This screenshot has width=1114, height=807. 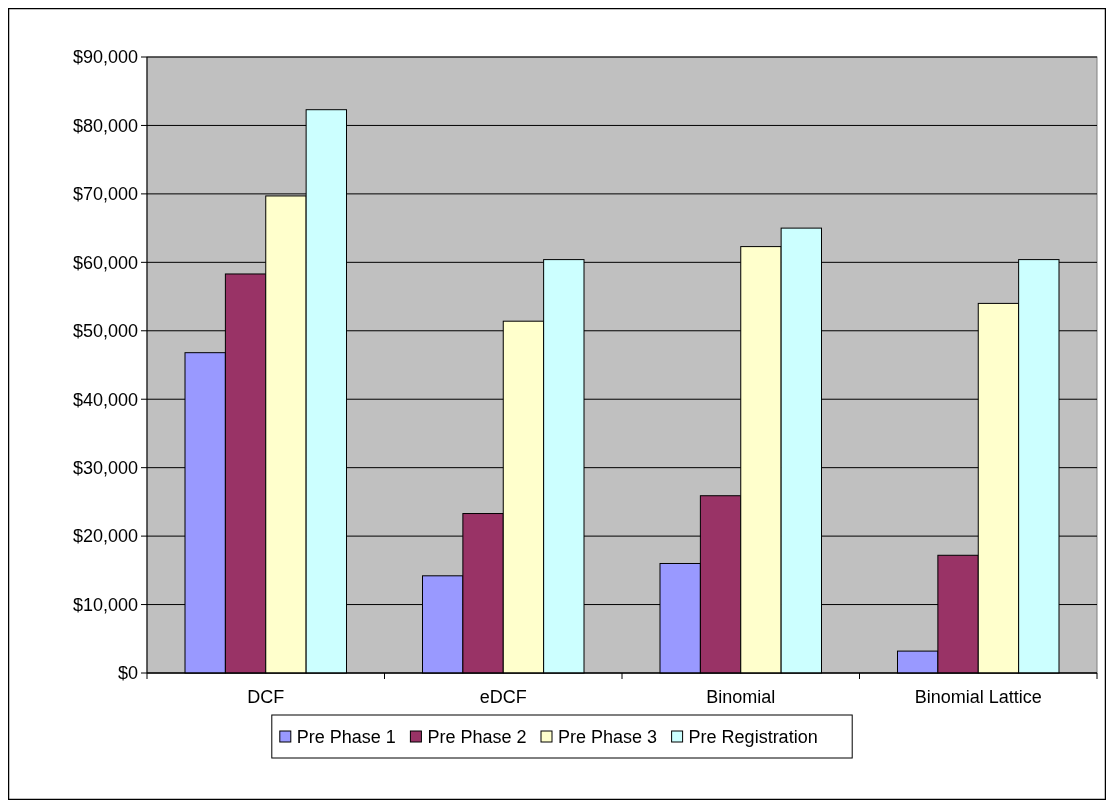 What do you see at coordinates (503, 697) in the screenshot?
I see `x-tick-label: eDCF` at bounding box center [503, 697].